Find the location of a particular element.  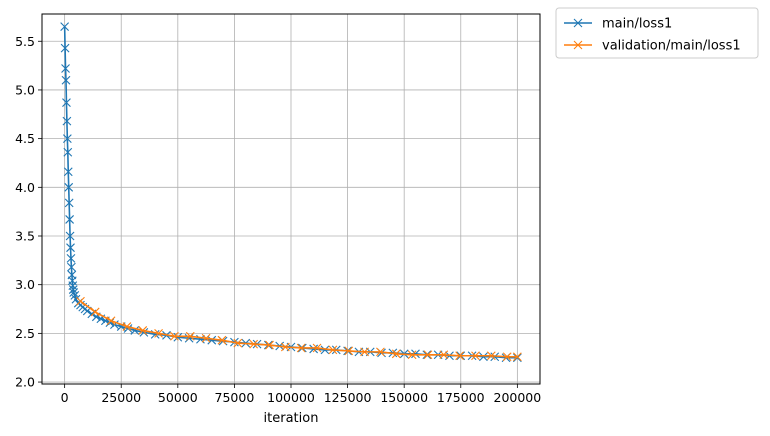

x-axis-label: iteration is located at coordinates (291, 418).